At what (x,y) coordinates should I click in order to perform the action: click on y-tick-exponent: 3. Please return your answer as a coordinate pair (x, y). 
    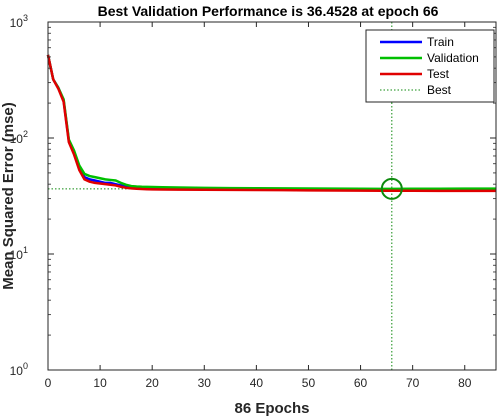
    Looking at the image, I should click on (25, 18).